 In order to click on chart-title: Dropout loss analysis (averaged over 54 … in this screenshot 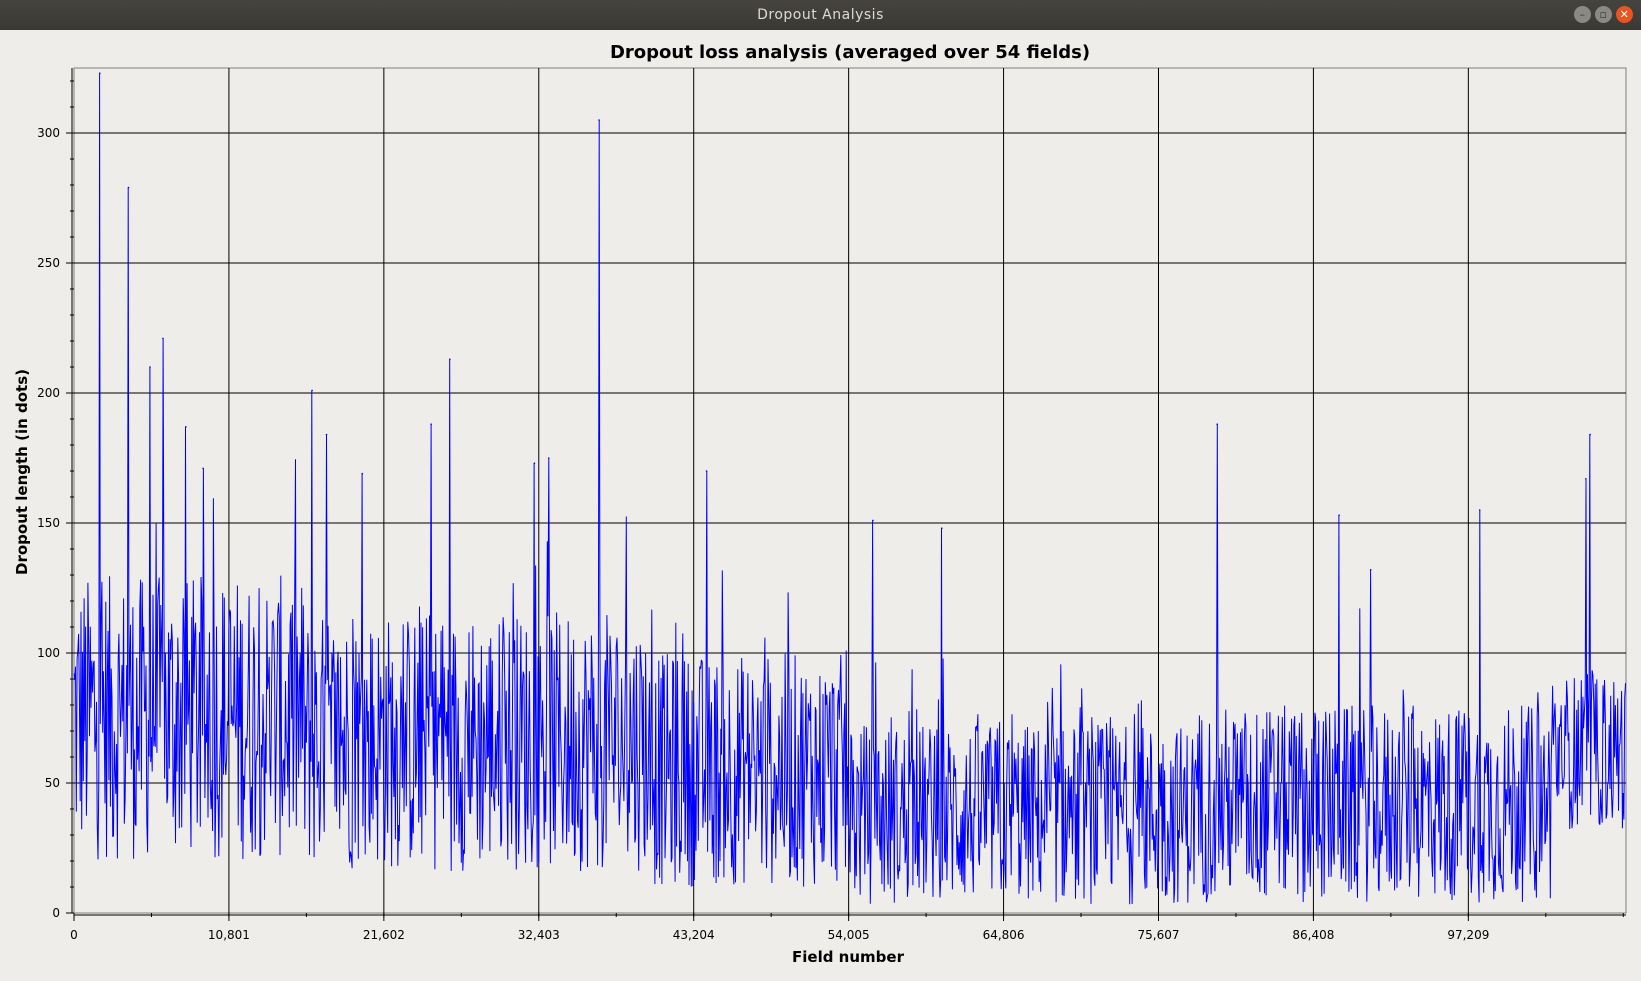, I will do `click(850, 52)`.